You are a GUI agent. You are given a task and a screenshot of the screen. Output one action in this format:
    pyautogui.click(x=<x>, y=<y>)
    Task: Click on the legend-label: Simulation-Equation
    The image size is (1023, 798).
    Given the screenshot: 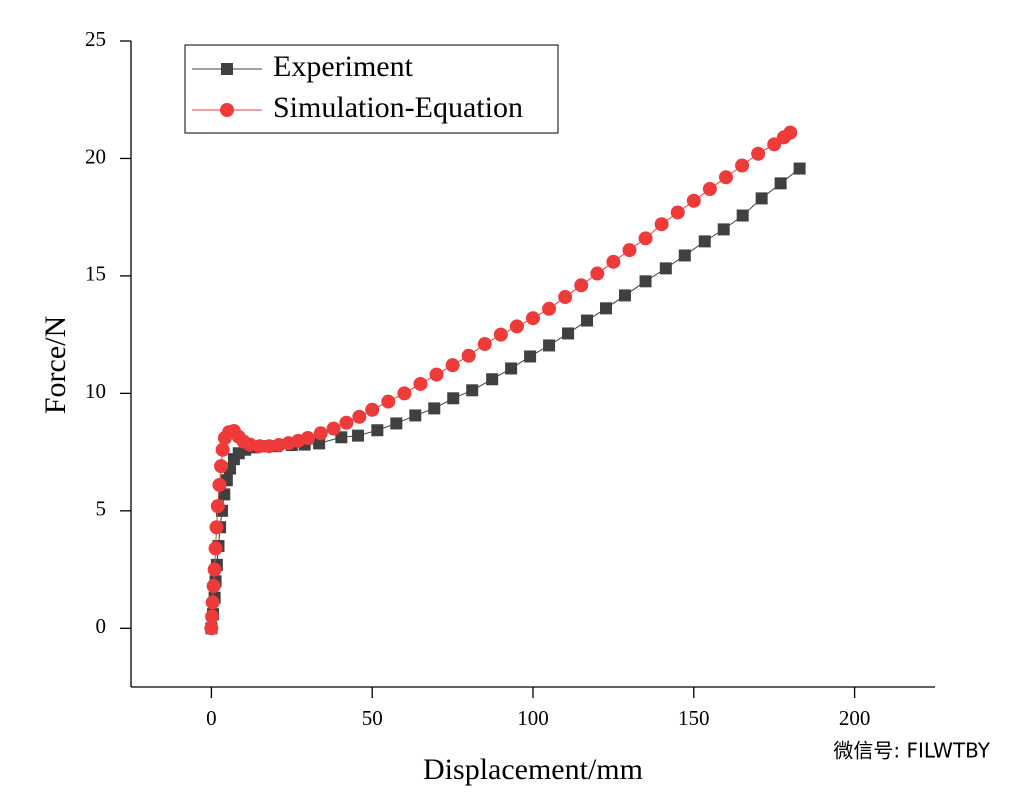 What is the action you would take?
    pyautogui.click(x=398, y=107)
    